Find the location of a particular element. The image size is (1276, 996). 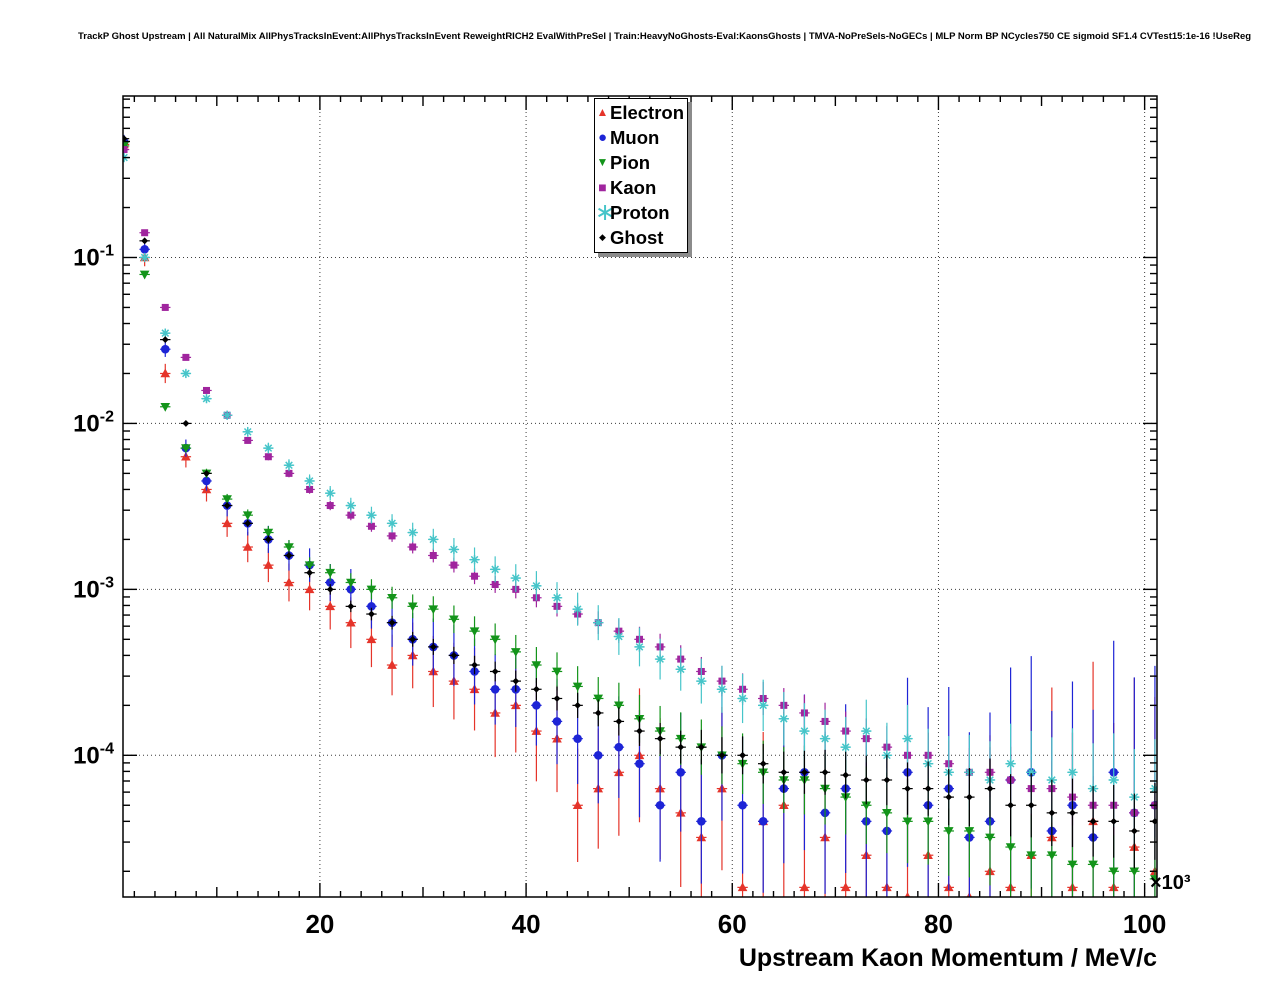

svg-text: 10⁻¹ is located at coordinates (93, 256).